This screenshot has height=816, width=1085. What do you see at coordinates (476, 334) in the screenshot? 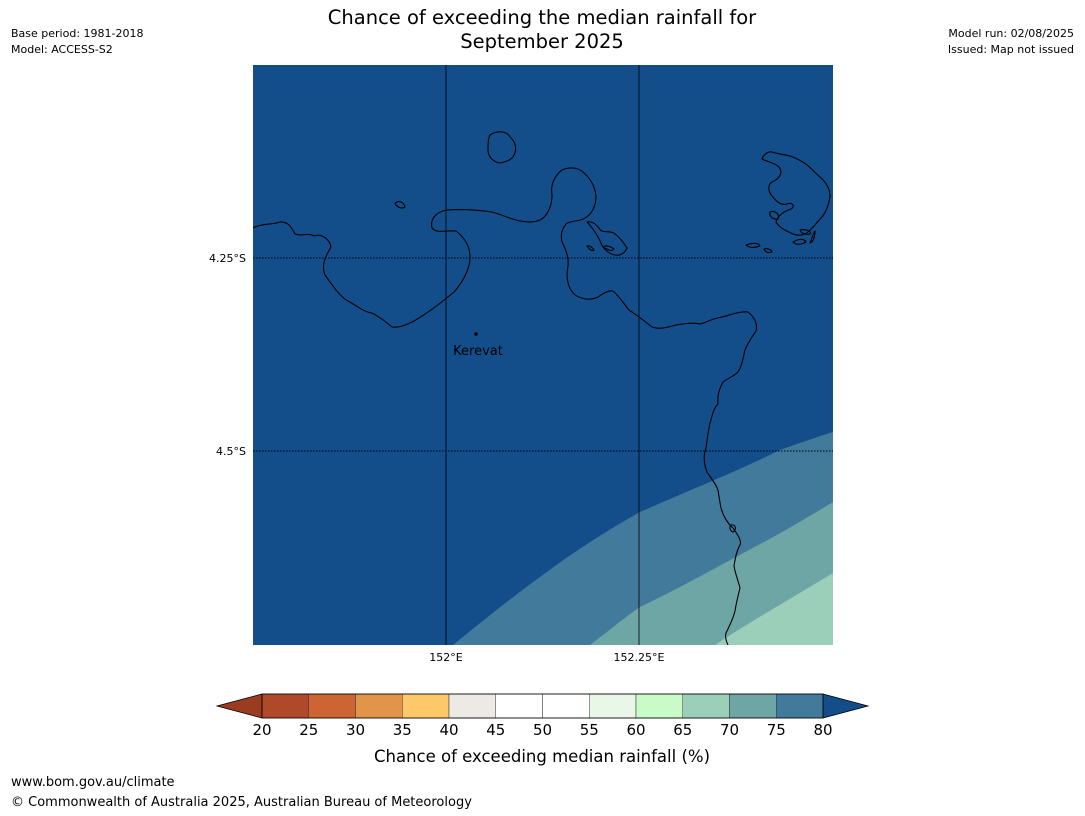
I see `kerevat-marker` at bounding box center [476, 334].